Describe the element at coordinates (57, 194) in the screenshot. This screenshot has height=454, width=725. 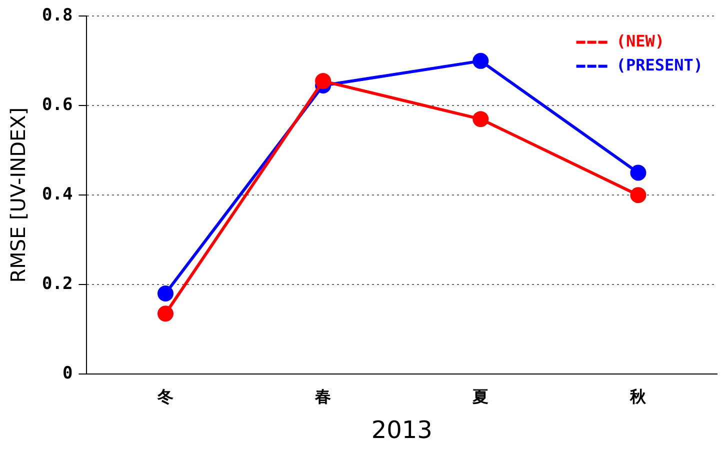
I see `y-tick-label: 0.4` at that location.